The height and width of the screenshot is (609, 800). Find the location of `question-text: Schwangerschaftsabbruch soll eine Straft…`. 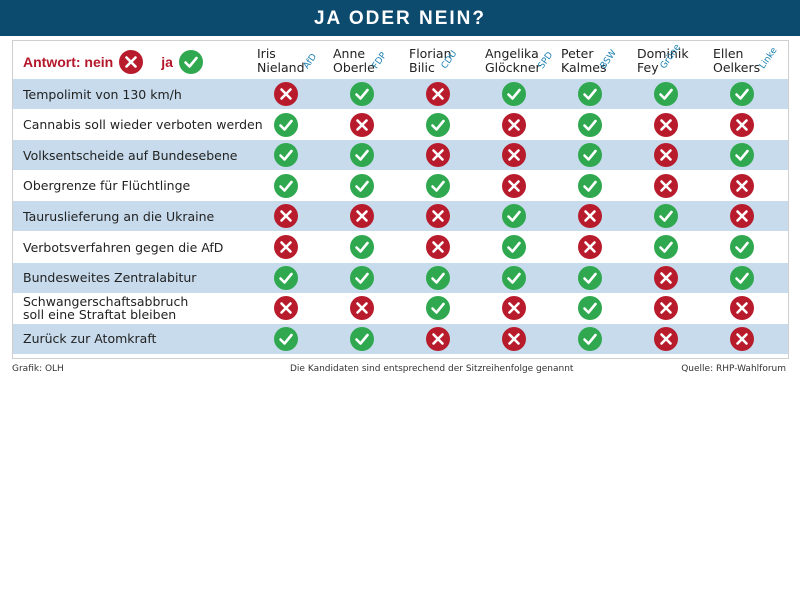

question-text: Schwangerschaftsabbruch soll eine Straft… is located at coordinates (106, 308).